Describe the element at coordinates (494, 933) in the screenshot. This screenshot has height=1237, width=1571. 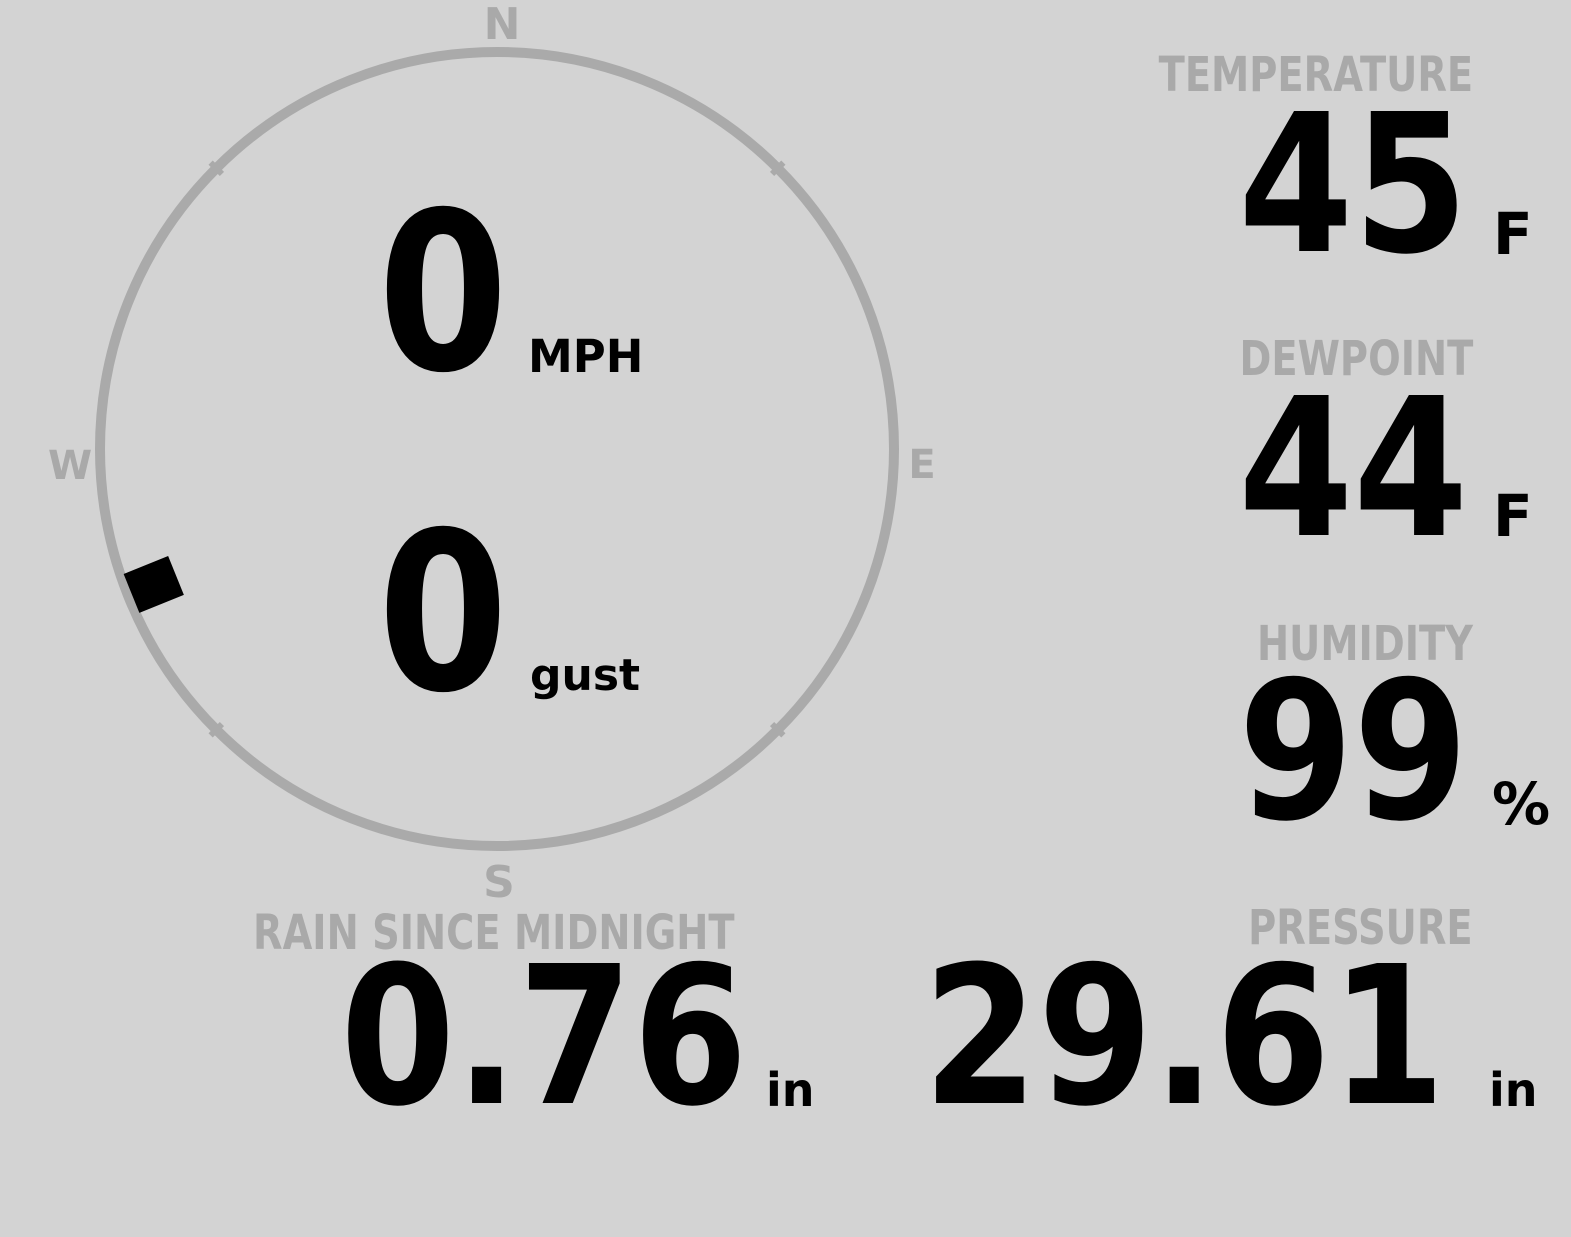
I see `rain-label: RAIN SINCE MIDNIGHT` at that location.